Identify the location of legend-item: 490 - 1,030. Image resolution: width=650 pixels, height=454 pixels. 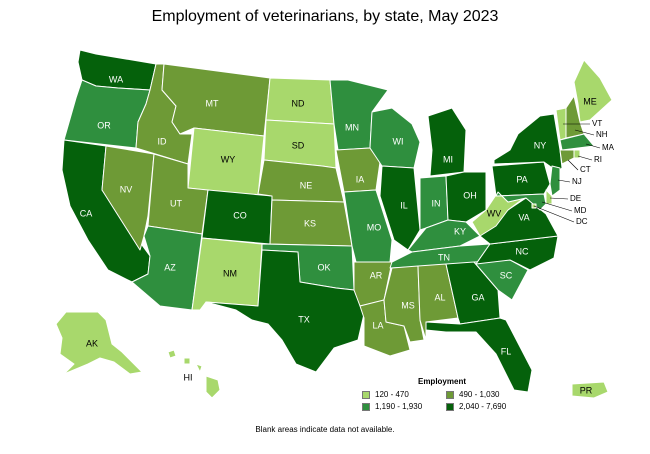
(488, 394).